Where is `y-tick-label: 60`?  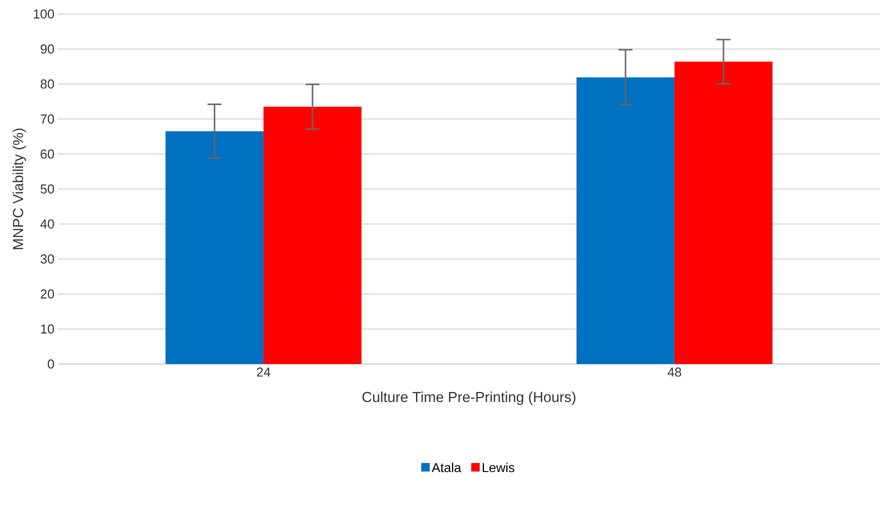 y-tick-label: 60 is located at coordinates (47, 154).